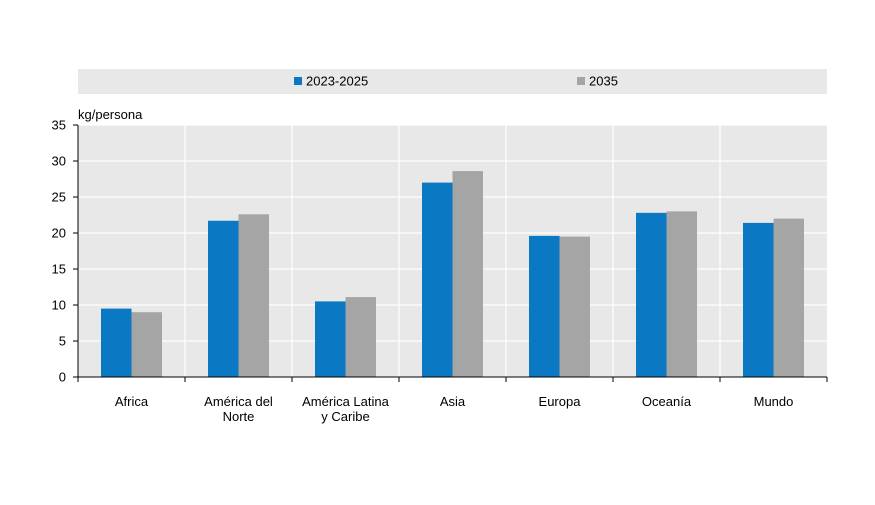  What do you see at coordinates (345, 409) in the screenshot?
I see `x-category-label: América Latina y Caribe` at bounding box center [345, 409].